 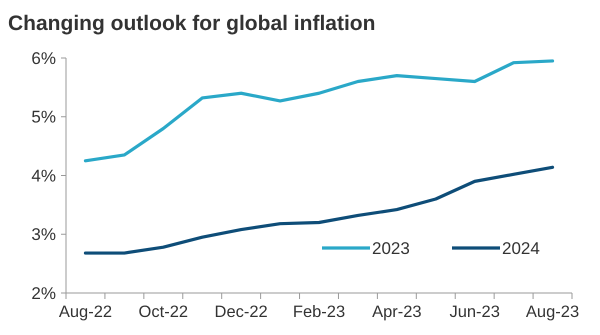 What do you see at coordinates (43, 117) in the screenshot?
I see `y-tick-label: 5%` at bounding box center [43, 117].